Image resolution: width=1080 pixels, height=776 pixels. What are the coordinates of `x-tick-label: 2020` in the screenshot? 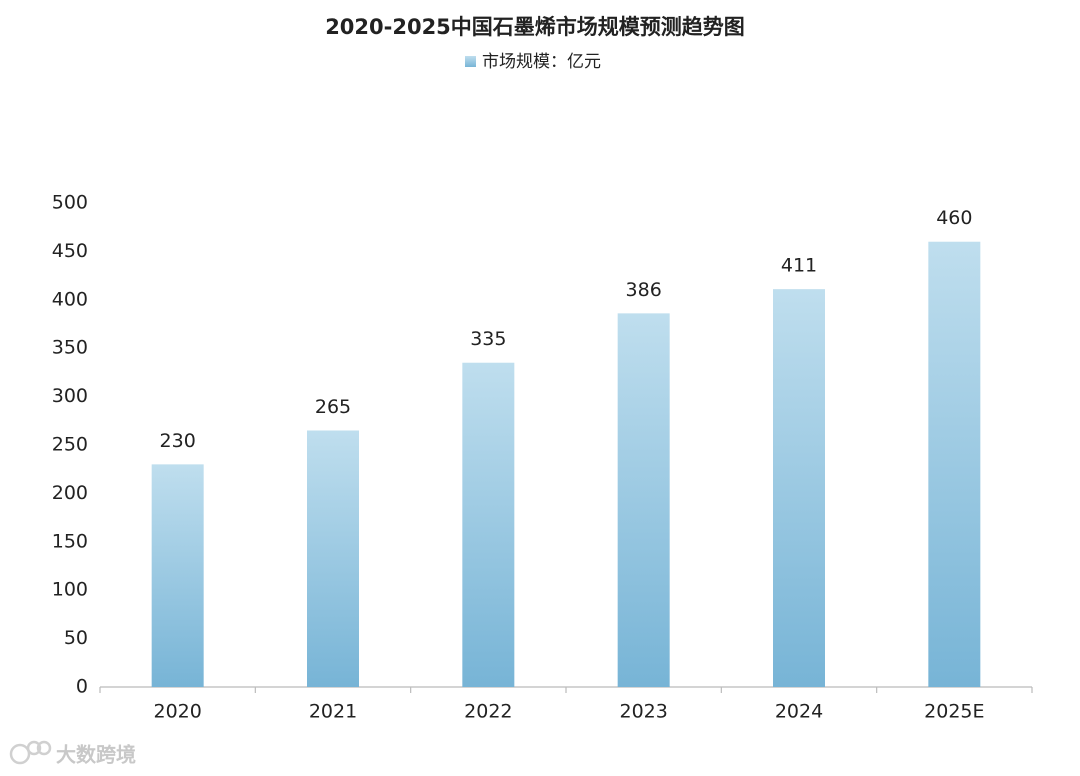 It's located at (177, 712).